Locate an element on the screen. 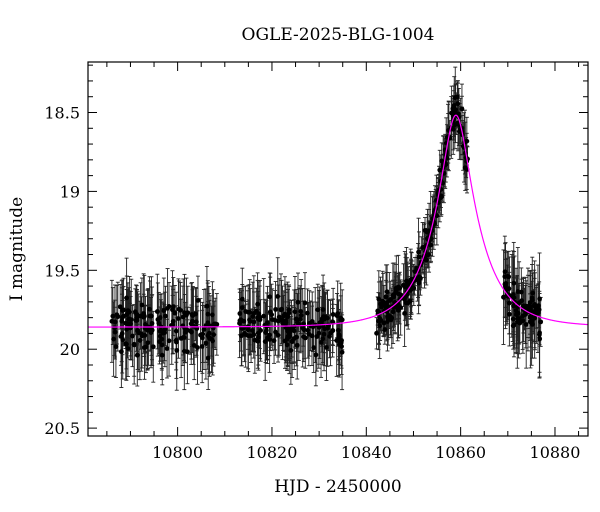 Image resolution: width=600 pixels, height=512 pixels. y-tick-label: 19.5 is located at coordinates (62, 270).